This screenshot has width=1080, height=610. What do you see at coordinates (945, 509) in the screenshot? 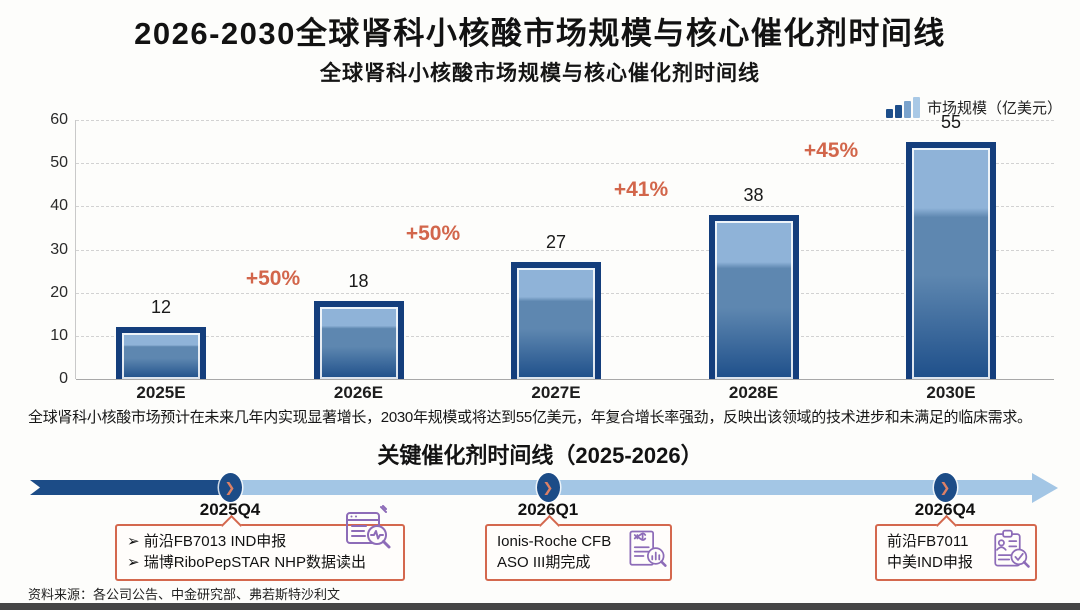
I see `milestone-label: 2026Q4` at bounding box center [945, 509].